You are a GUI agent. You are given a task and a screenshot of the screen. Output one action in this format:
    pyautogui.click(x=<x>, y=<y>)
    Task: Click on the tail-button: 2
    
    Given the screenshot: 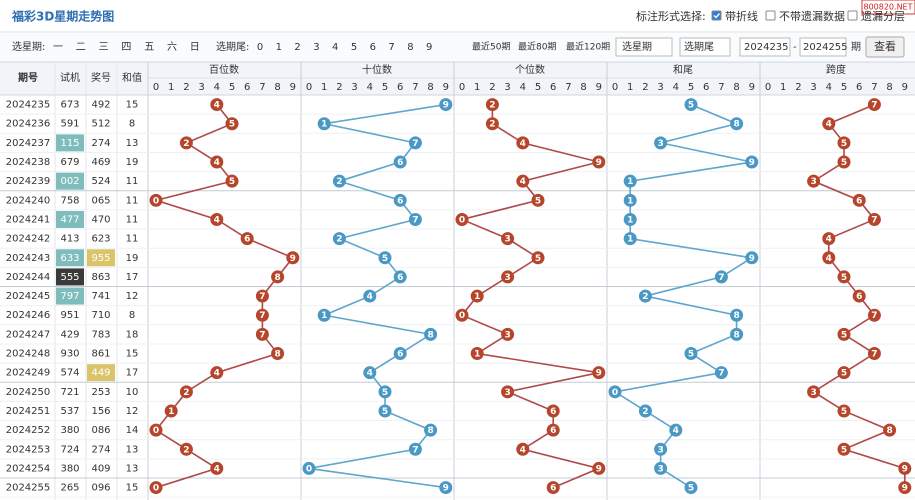 What is the action you would take?
    pyautogui.click(x=297, y=47)
    